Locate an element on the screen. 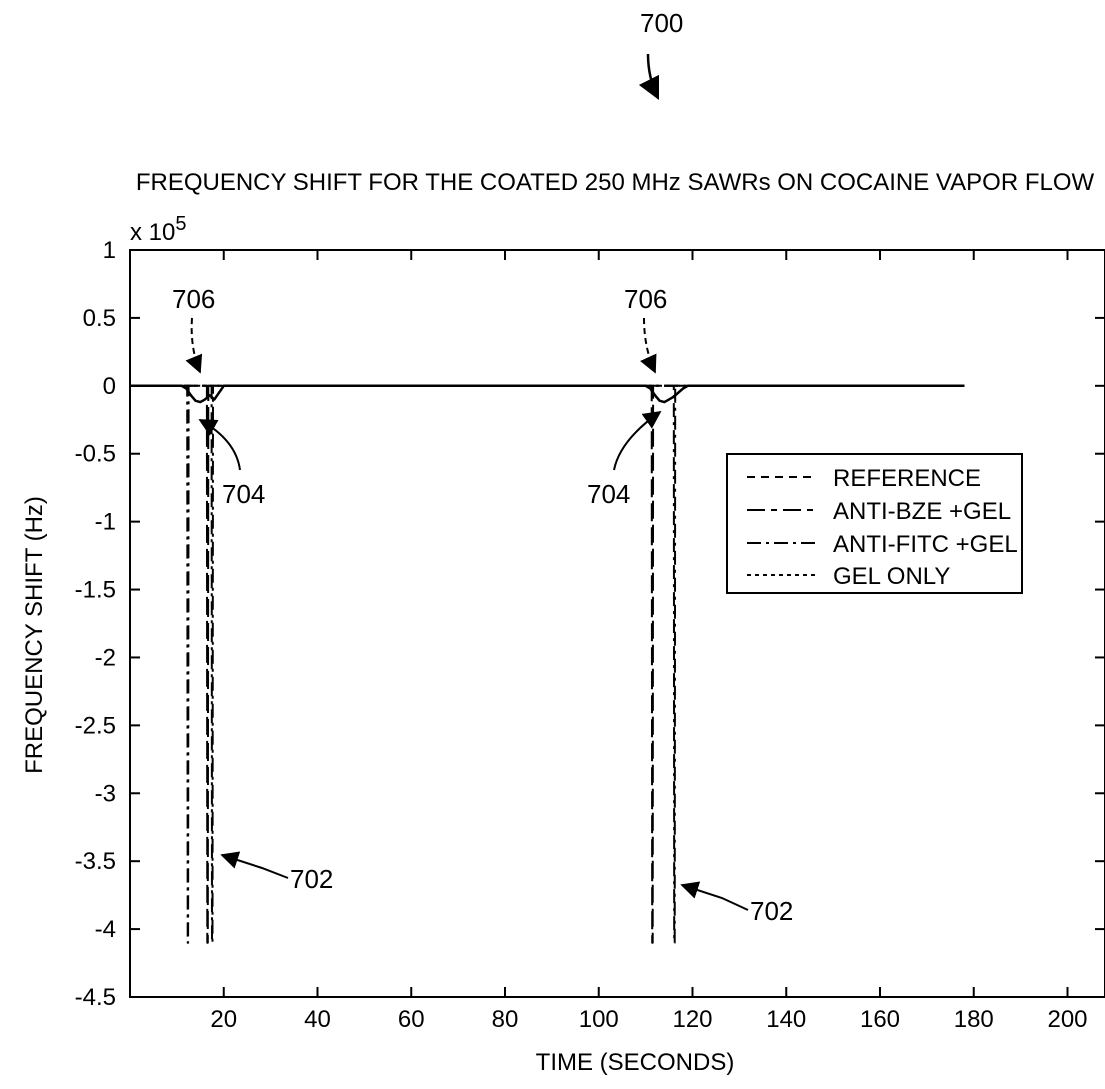 The height and width of the screenshot is (1089, 1105). y-tick-label: 0 is located at coordinates (109, 386).